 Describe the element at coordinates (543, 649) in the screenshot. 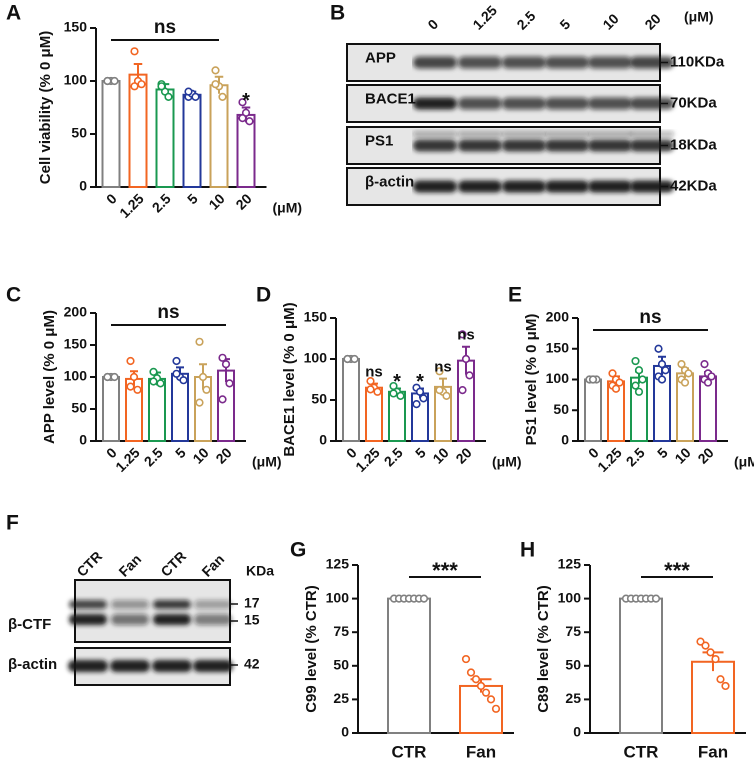

I see `y-axis-label: C89 level (% CTR)` at that location.